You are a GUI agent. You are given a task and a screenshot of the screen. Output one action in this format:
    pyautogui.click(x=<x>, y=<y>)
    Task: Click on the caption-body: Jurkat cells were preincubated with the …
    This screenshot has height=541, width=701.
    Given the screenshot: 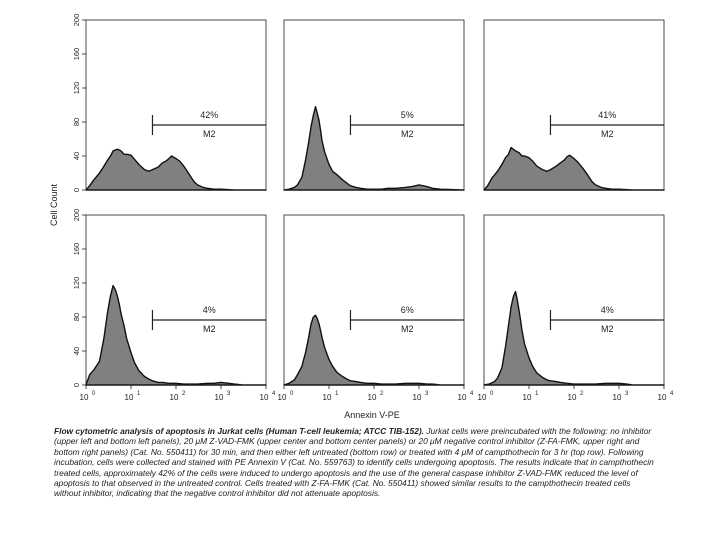 What is the action you would take?
    pyautogui.click(x=354, y=462)
    